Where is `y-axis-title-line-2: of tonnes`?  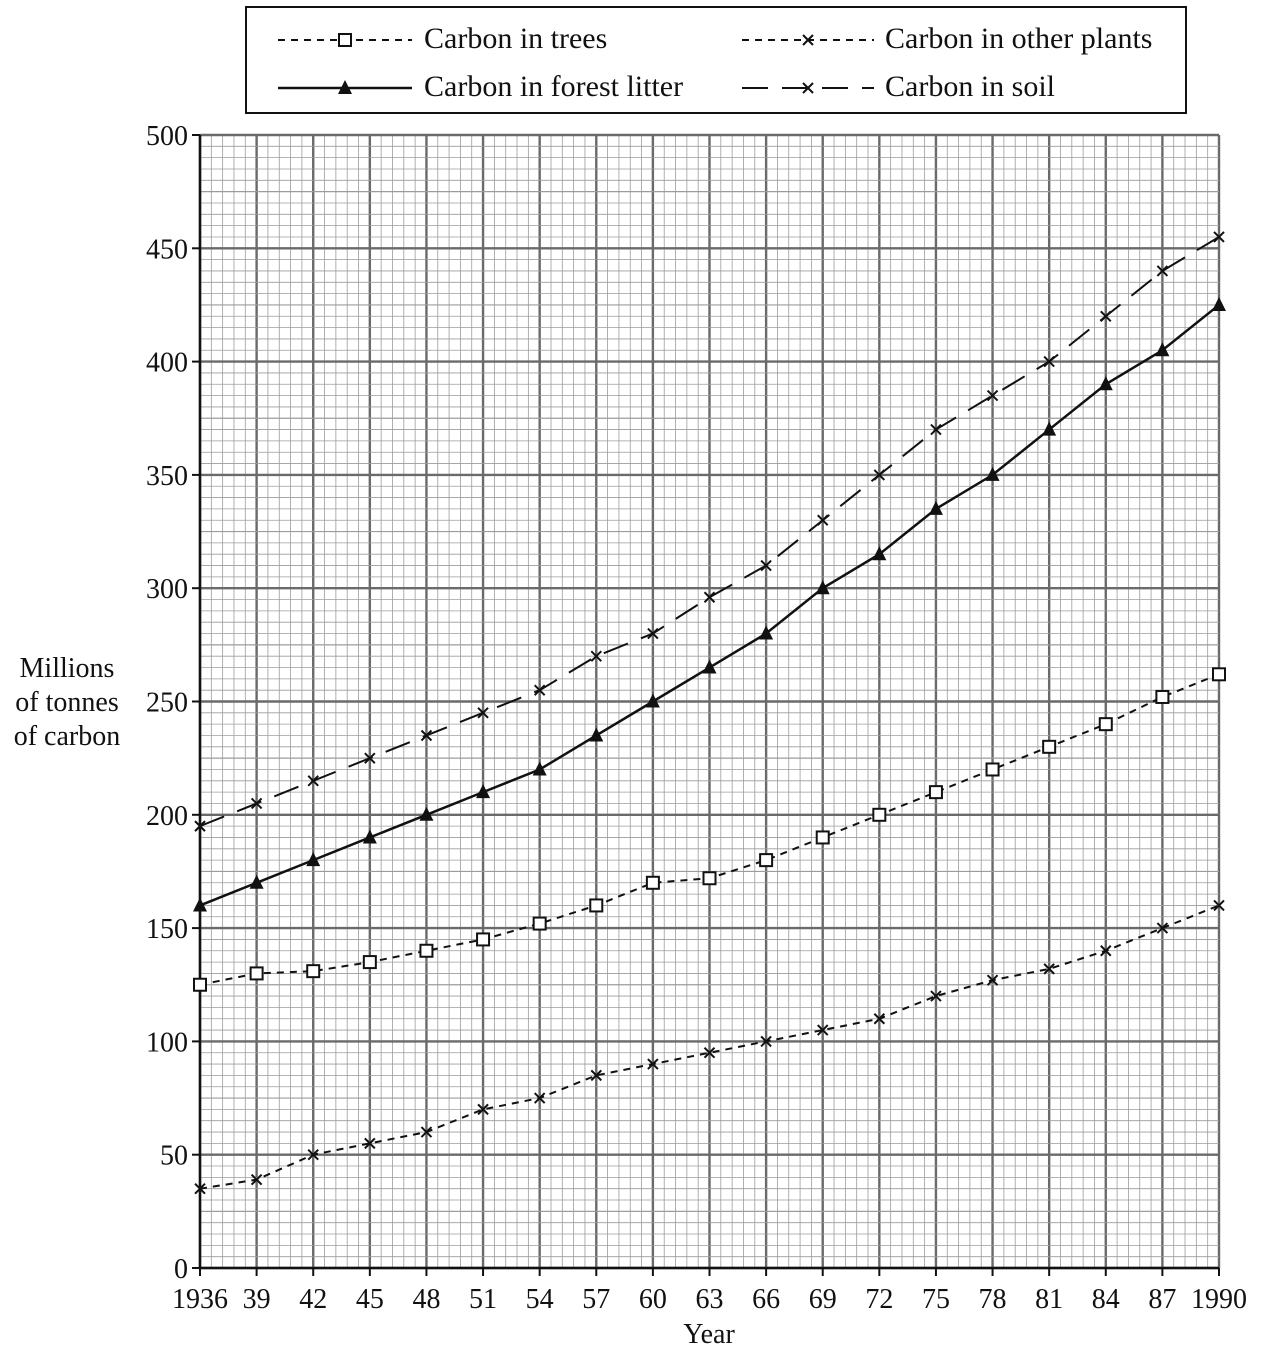
y-axis-title-line-2: of tonnes is located at coordinates (66, 702).